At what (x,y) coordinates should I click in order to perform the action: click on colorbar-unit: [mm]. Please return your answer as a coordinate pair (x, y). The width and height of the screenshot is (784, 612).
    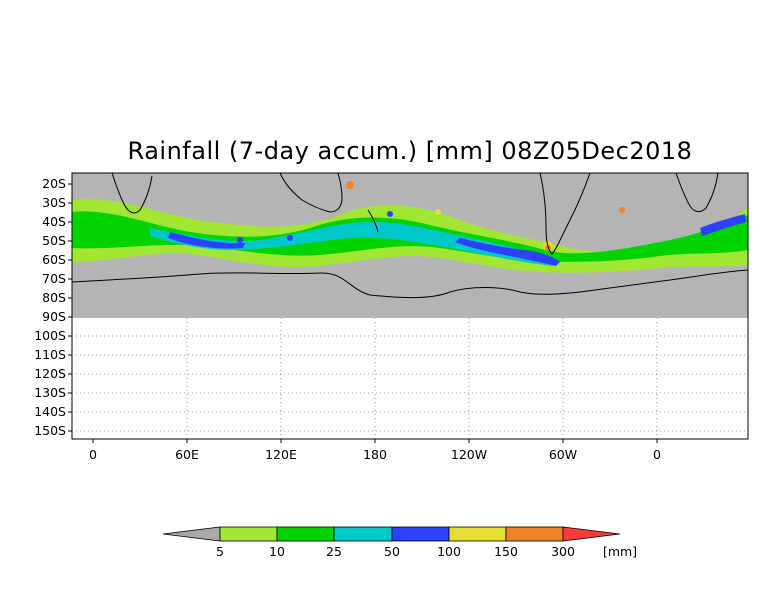
    Looking at the image, I should click on (620, 551).